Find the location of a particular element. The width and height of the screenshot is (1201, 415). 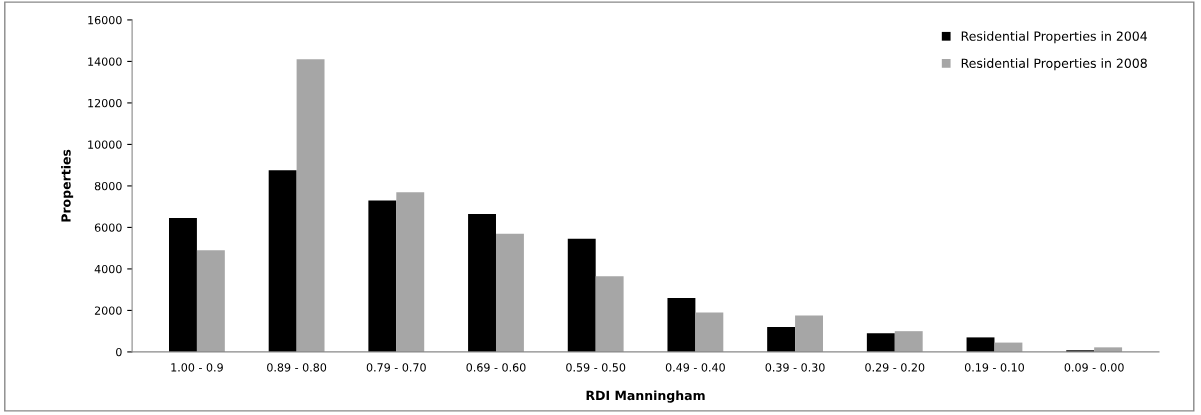

x-tick-label: 0.39 - 0.30 is located at coordinates (795, 367).